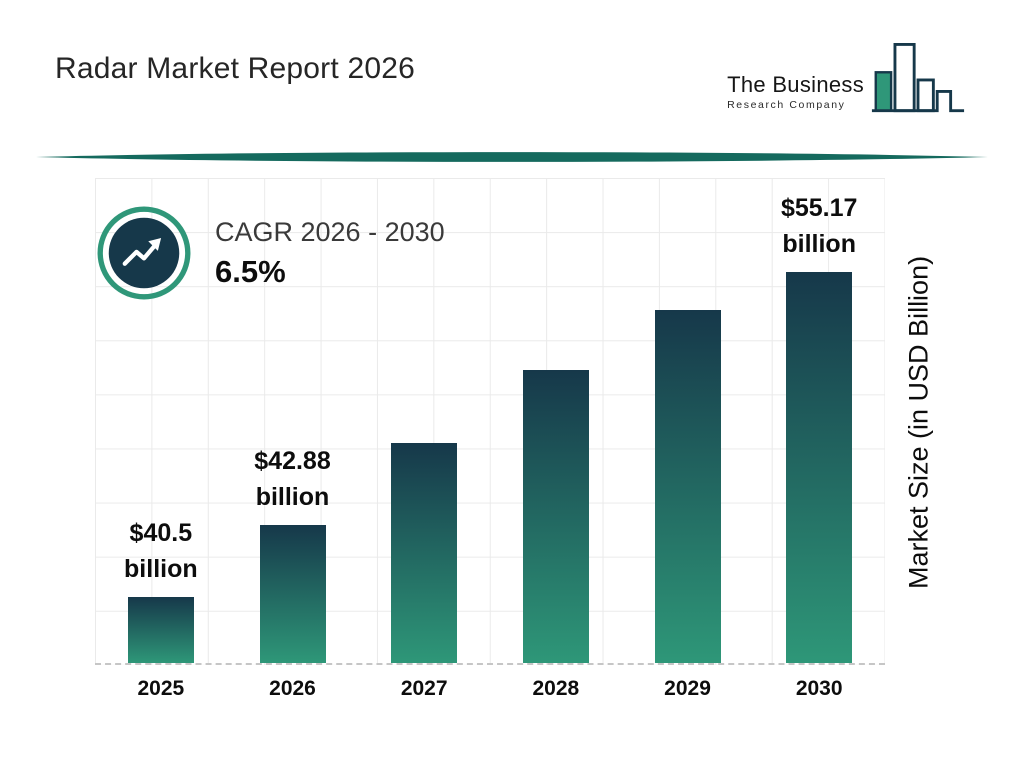 Image resolution: width=1024 pixels, height=768 pixels. I want to click on x-axis-label-2025: 2025, so click(161, 688).